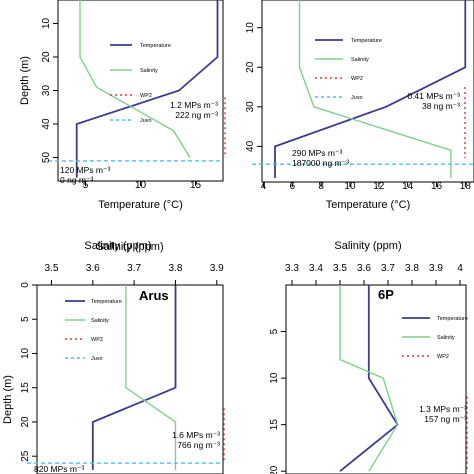 Image resolution: width=474 pixels, height=474 pixels. What do you see at coordinates (196, 435) in the screenshot?
I see `concentration-annotation: 1.6 MPs m⁻³` at bounding box center [196, 435].